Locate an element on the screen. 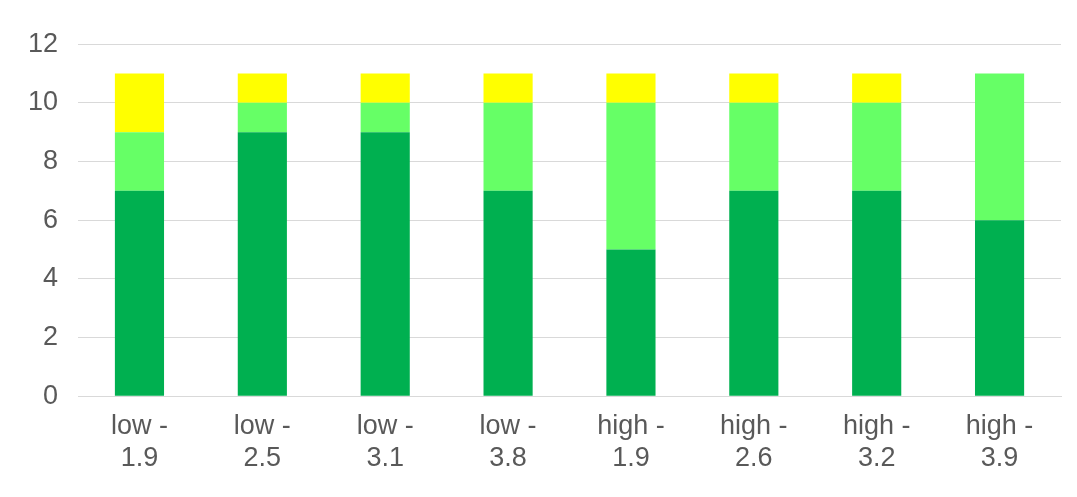  y-tick-label: 12 is located at coordinates (43, 42).